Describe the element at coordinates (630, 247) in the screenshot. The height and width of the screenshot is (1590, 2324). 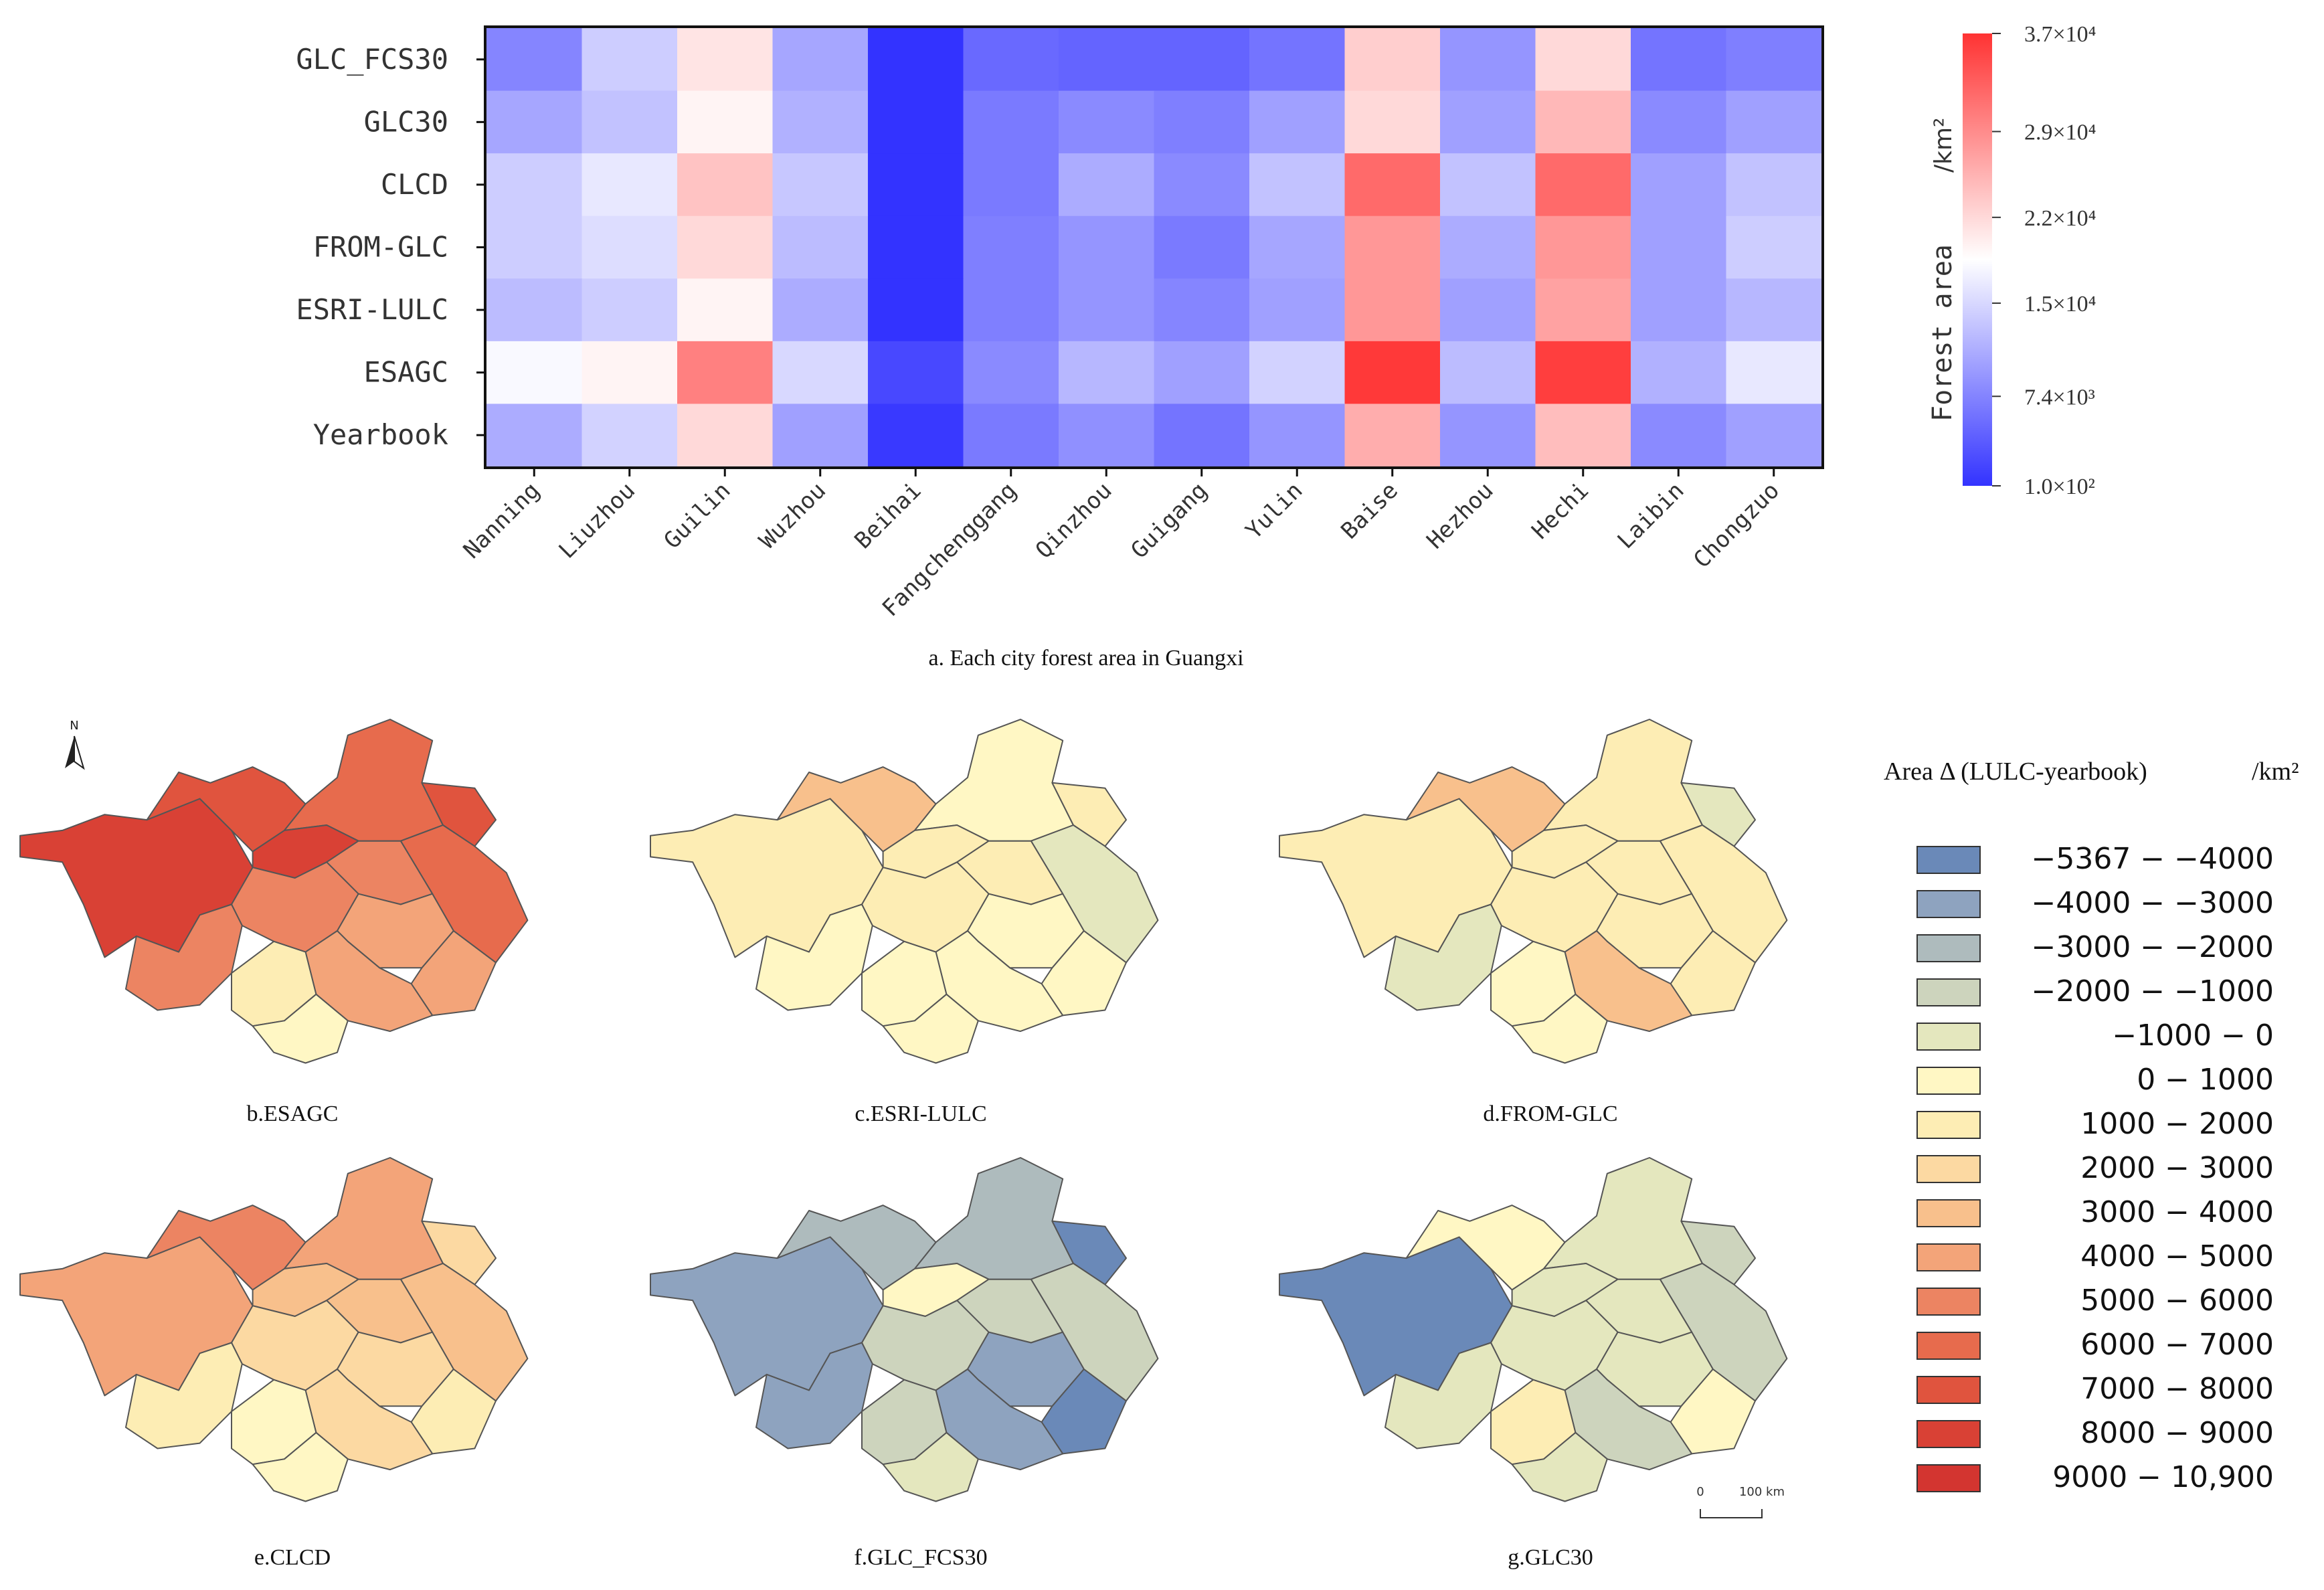
I see `heatmap-cell-from-glc-liuzhou` at that location.